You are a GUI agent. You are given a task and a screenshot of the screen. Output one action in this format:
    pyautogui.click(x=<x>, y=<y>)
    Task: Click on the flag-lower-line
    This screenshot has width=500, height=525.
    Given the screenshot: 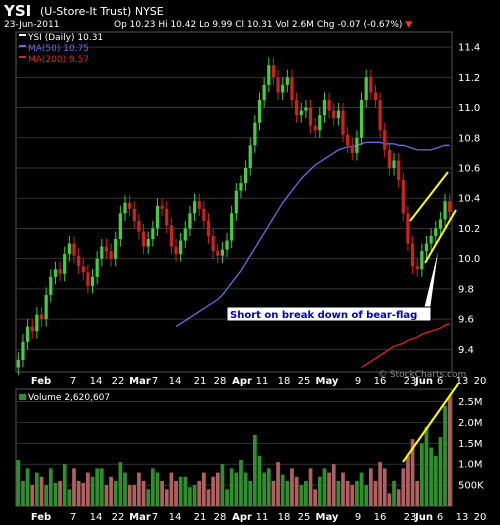 What is the action you would take?
    pyautogui.click(x=440, y=236)
    